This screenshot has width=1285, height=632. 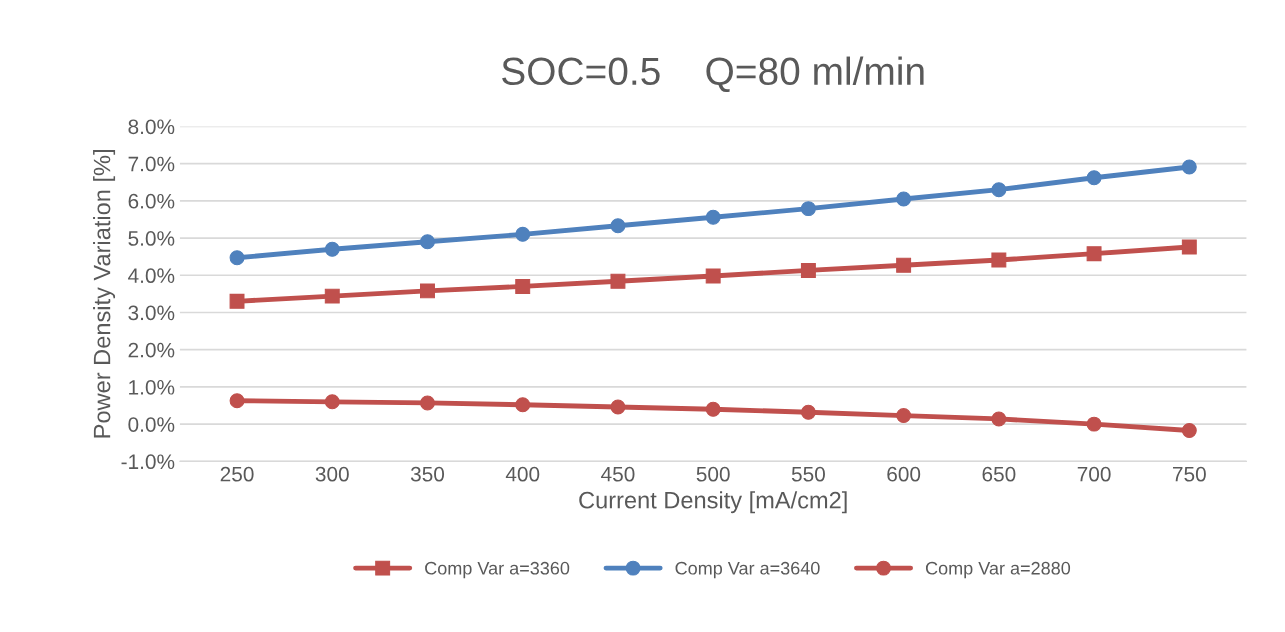 I want to click on y-tick-label: 6.0%, so click(x=151, y=201).